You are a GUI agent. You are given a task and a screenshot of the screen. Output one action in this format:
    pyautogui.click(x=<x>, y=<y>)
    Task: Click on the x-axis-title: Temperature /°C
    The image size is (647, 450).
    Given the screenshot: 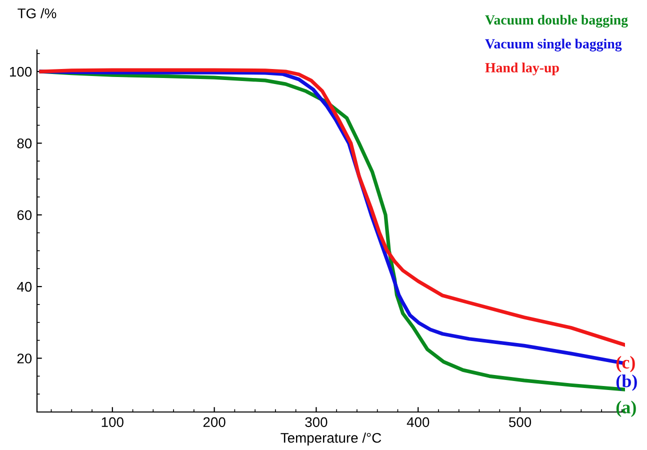 What is the action you would take?
    pyautogui.click(x=331, y=439)
    